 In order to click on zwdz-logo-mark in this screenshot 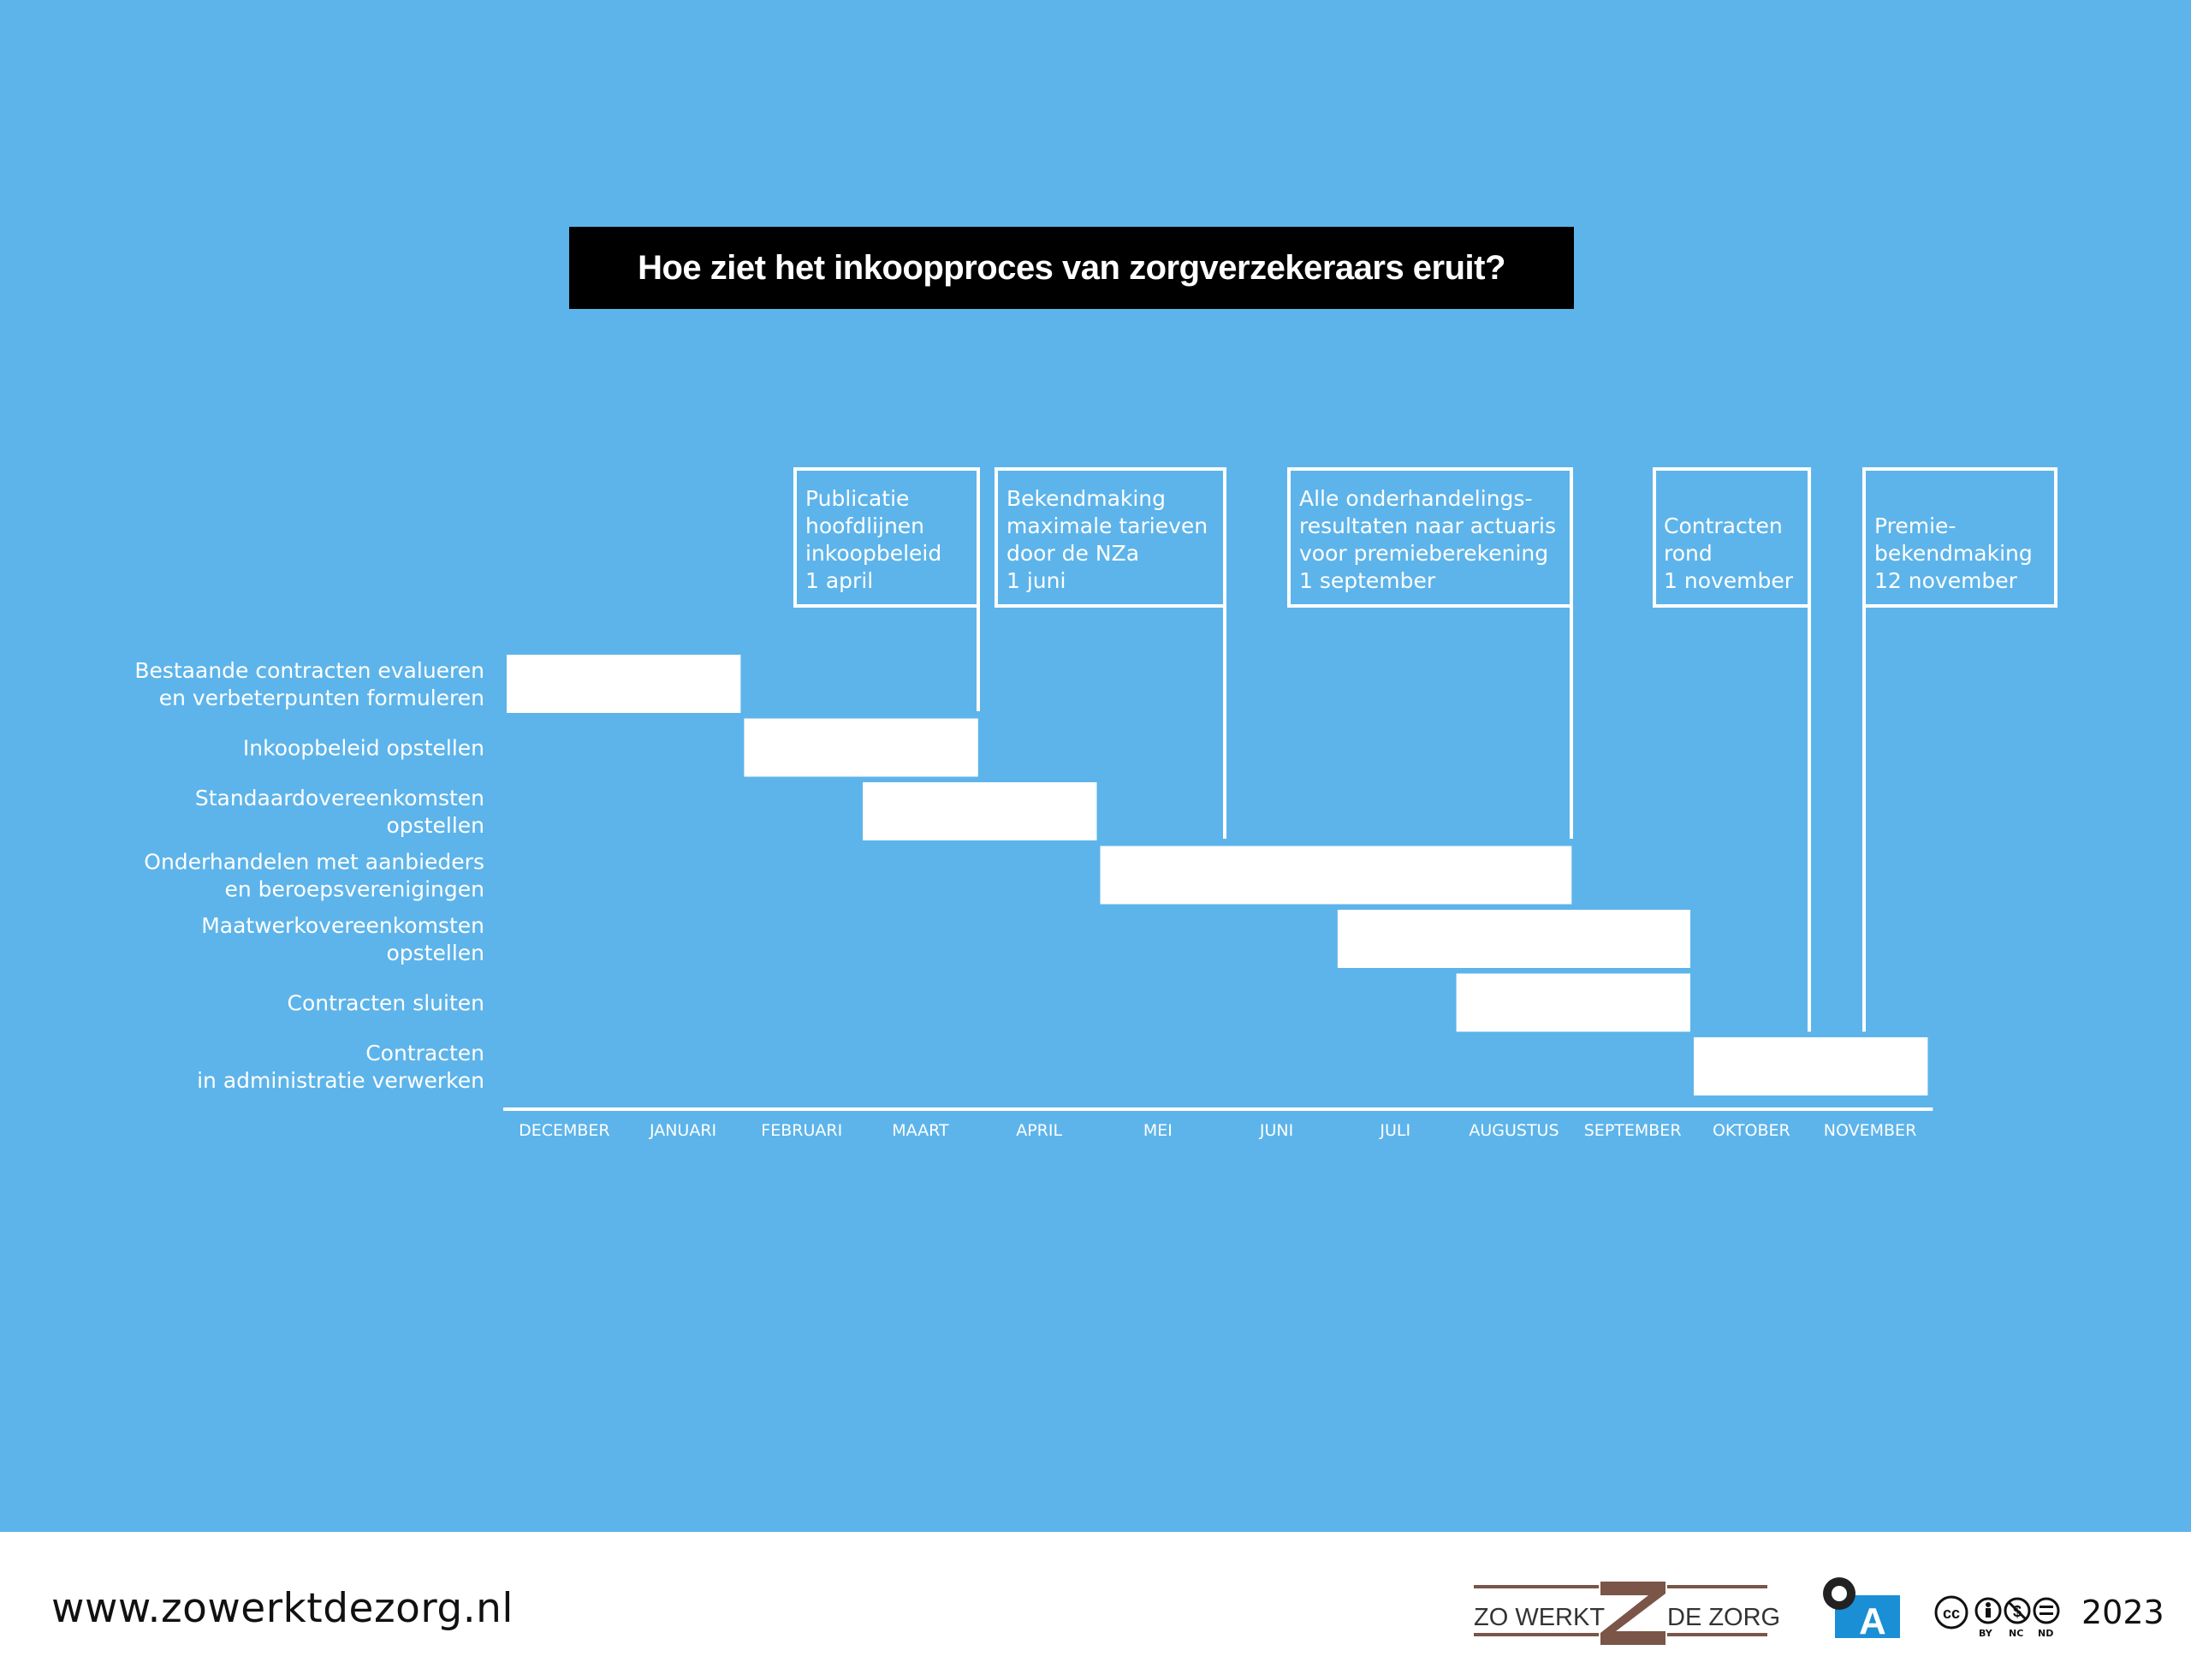, I will do `click(1620, 1614)`.